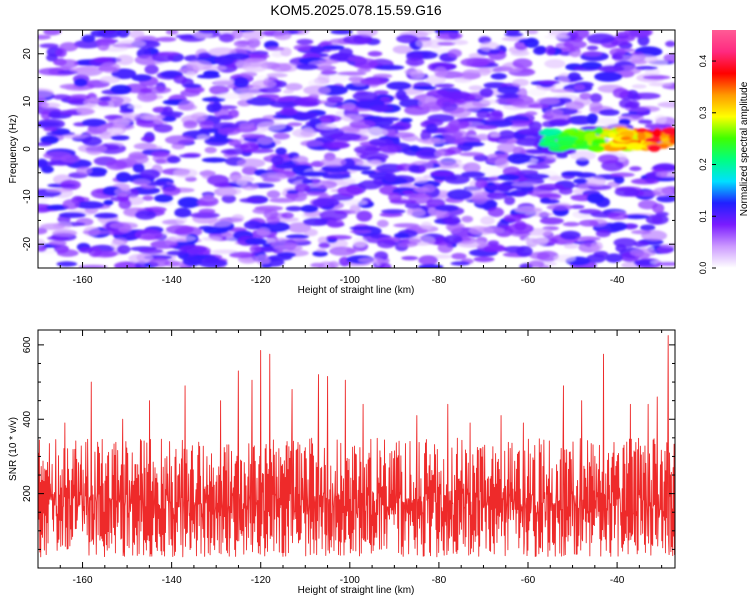  What do you see at coordinates (27, 344) in the screenshot?
I see `y-tick-label: 600` at bounding box center [27, 344].